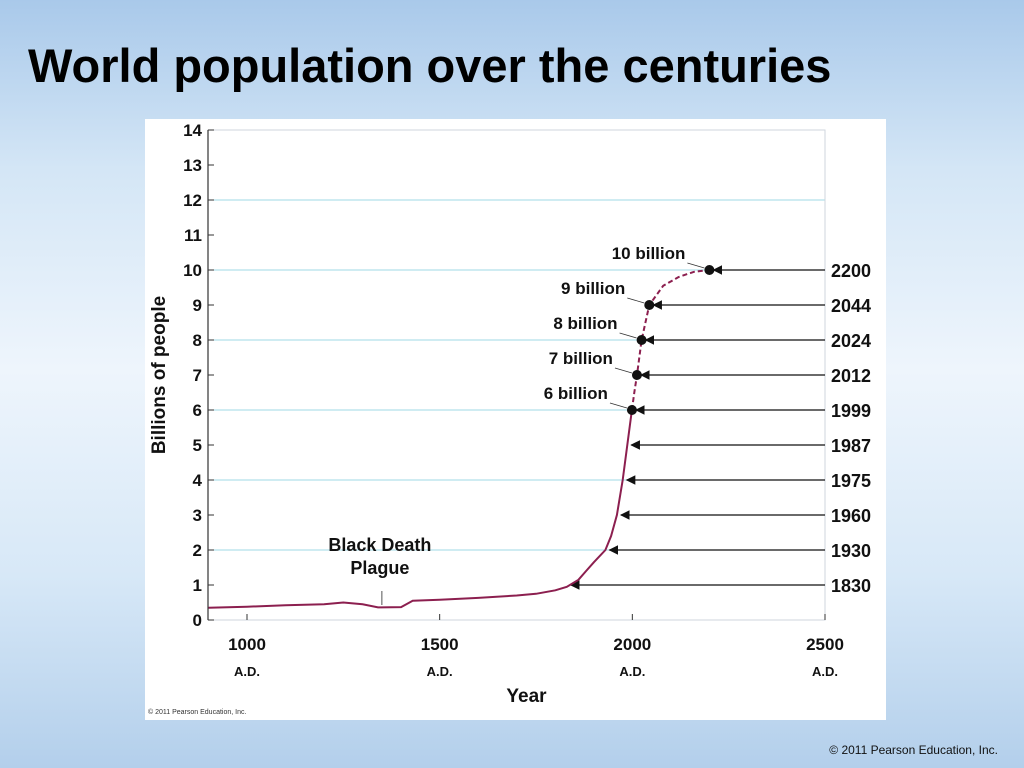 The height and width of the screenshot is (768, 1024). I want to click on year-marker-label: 2200, so click(851, 271).